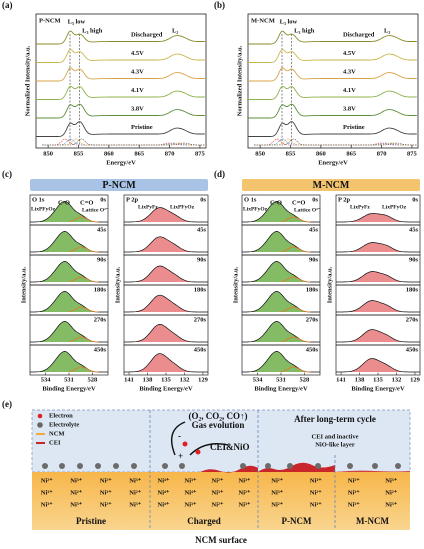  Describe the element at coordinates (77, 21) in the screenshot. I see `peak-label: L₃ low` at that location.